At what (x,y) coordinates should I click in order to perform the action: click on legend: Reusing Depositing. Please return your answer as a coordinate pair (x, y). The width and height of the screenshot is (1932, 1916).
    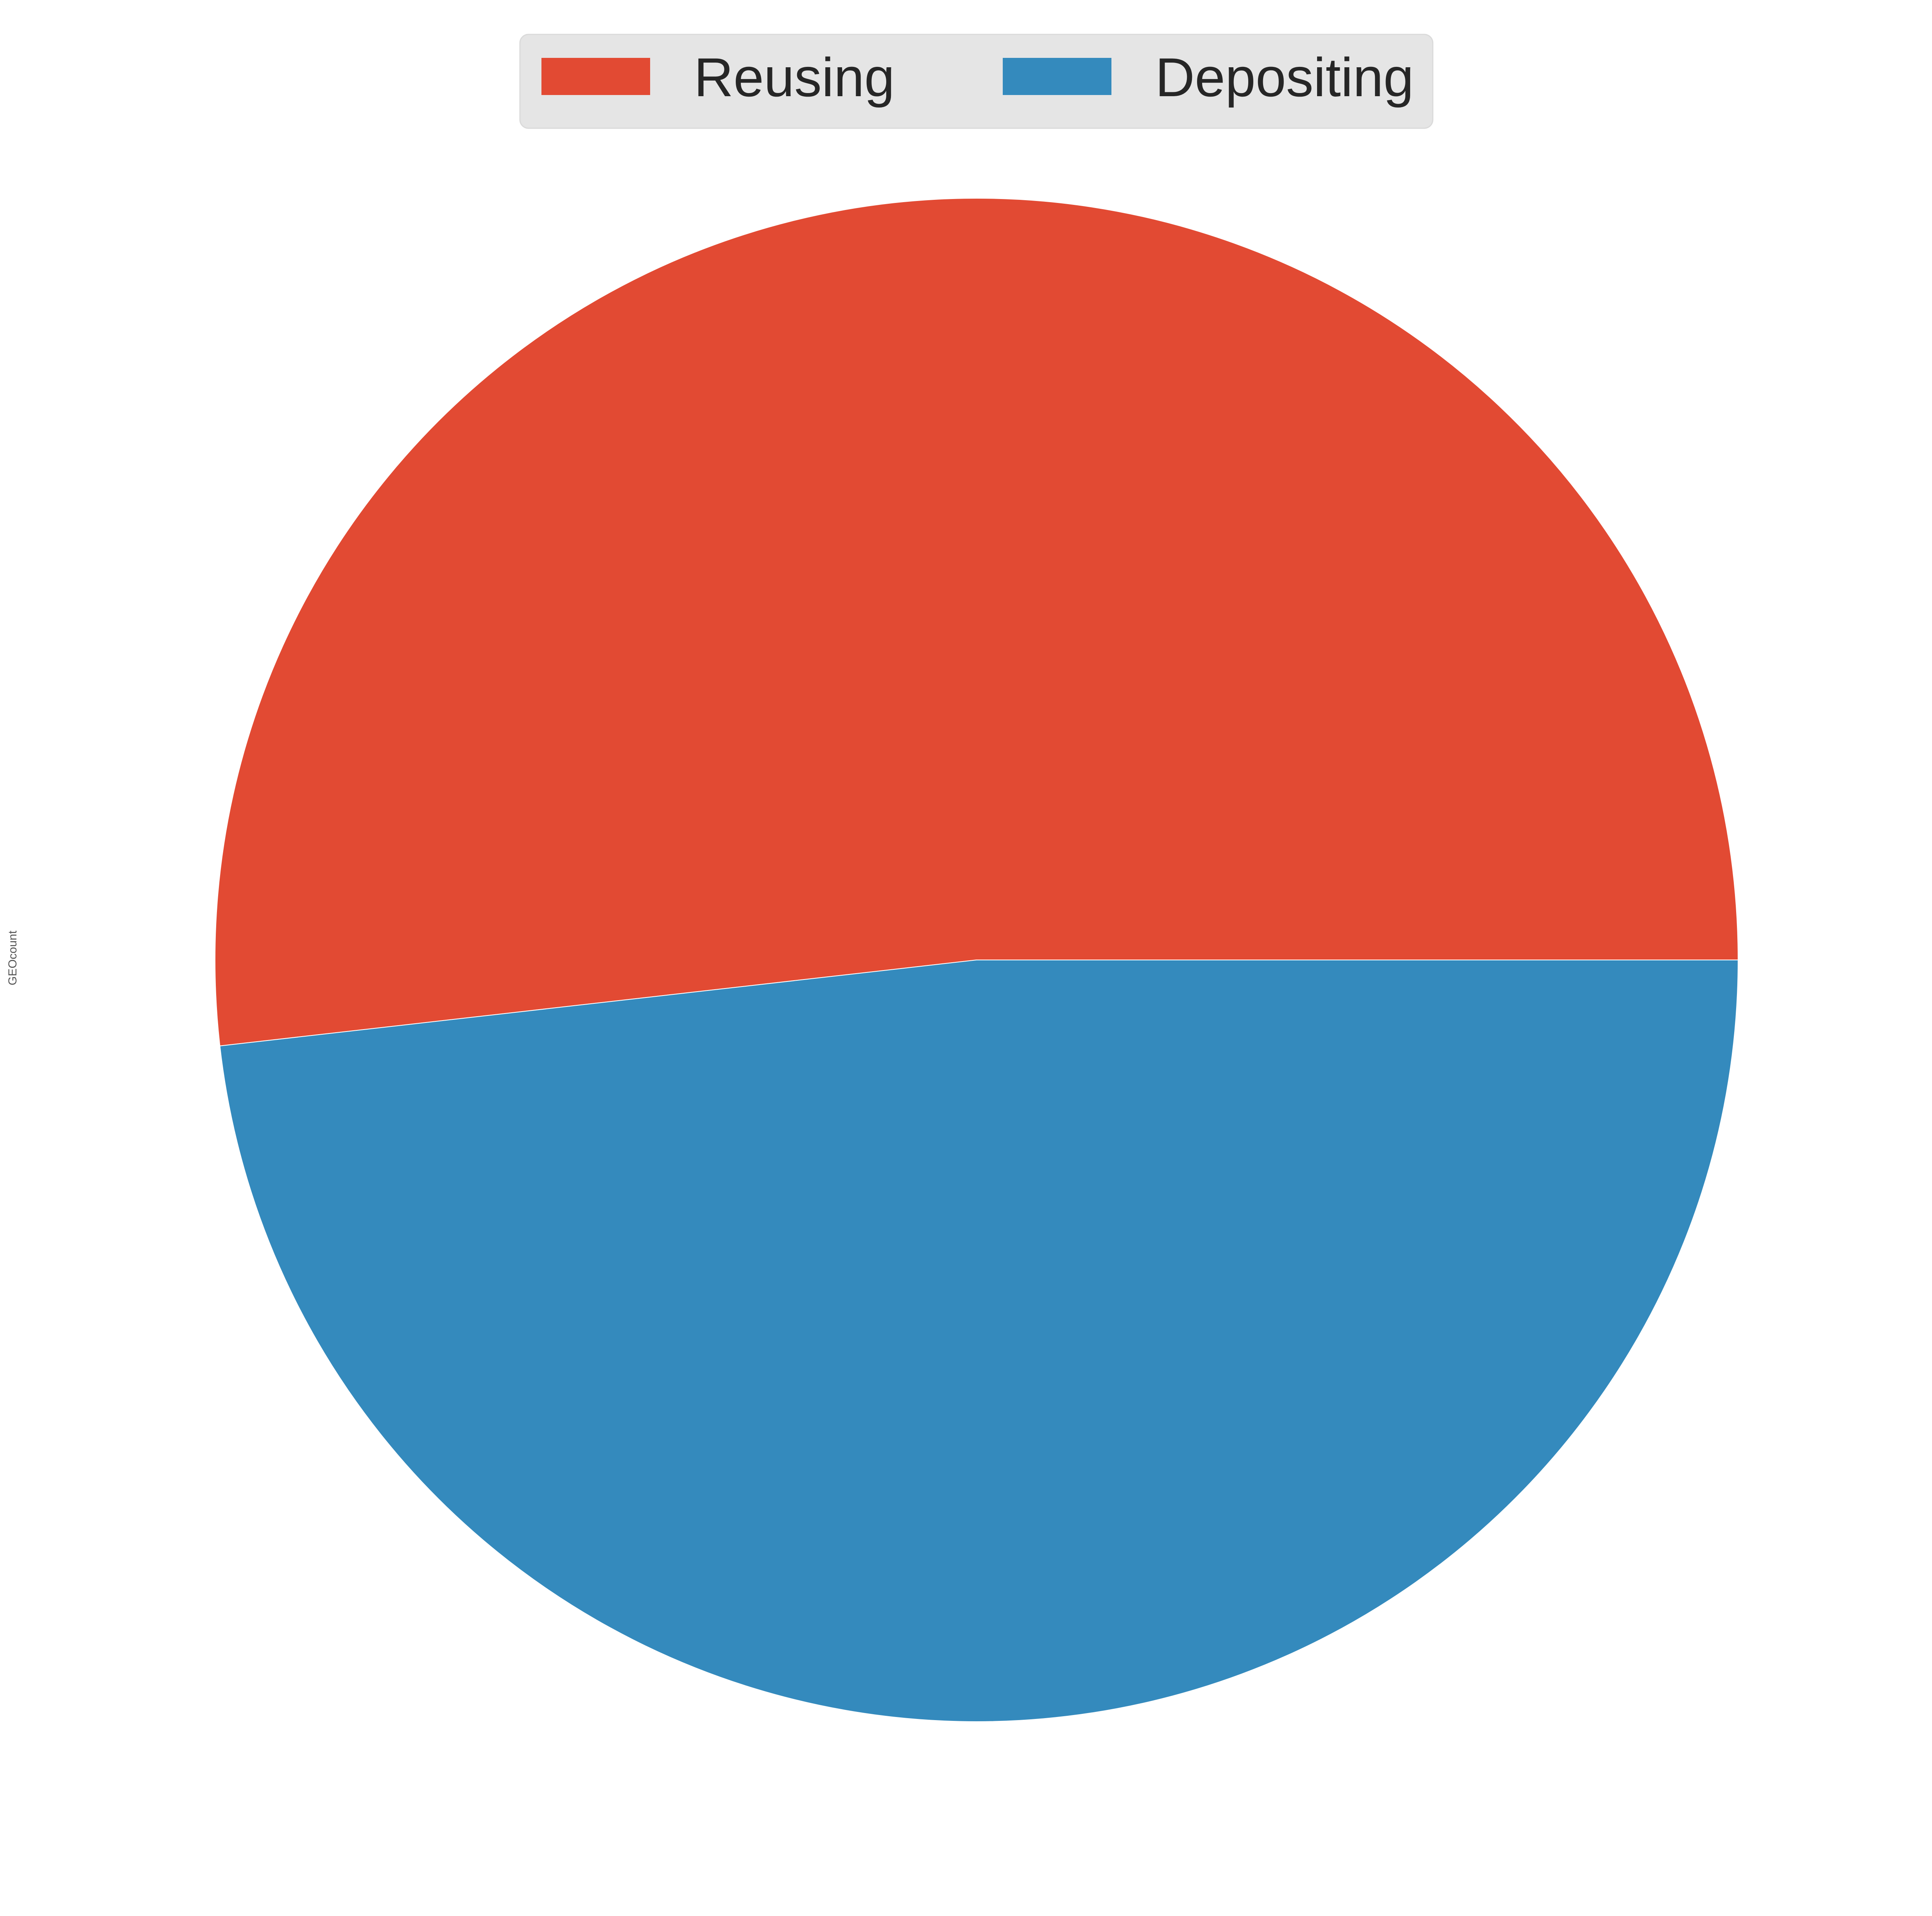
    Looking at the image, I should click on (976, 81).